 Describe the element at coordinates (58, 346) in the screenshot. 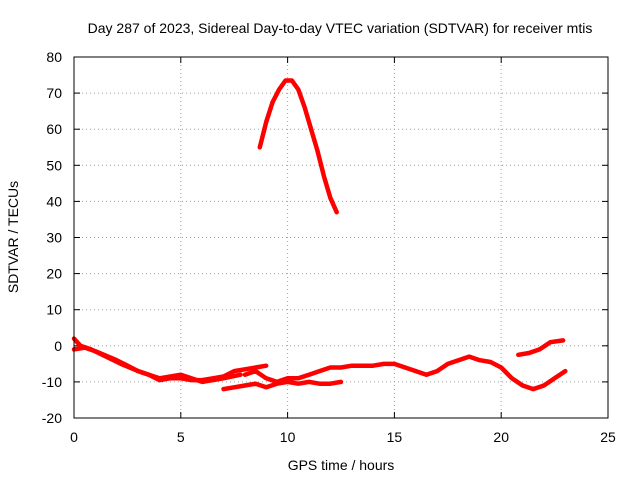

I see `y-tick-label: 0` at that location.